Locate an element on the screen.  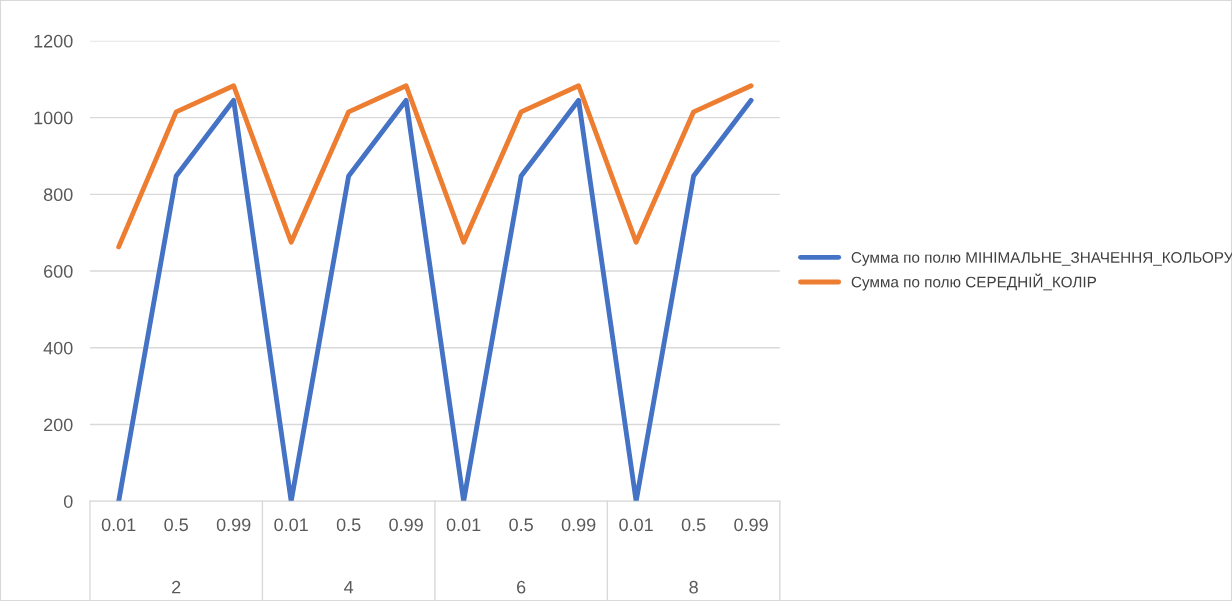
y-tick-label: 0 is located at coordinates (68, 501).